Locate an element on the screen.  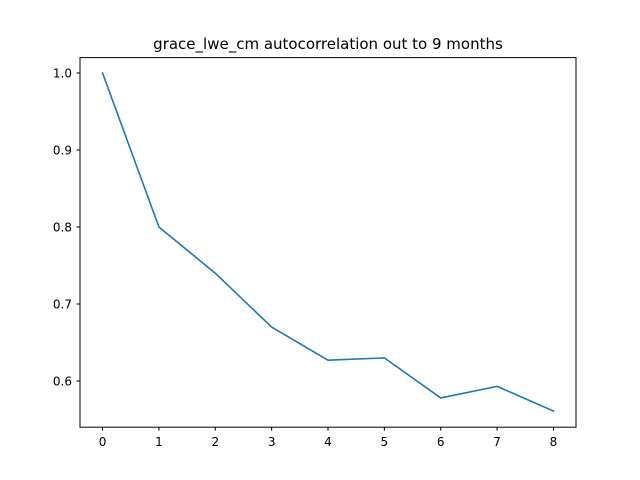
x-tick-label: 1 is located at coordinates (159, 442).